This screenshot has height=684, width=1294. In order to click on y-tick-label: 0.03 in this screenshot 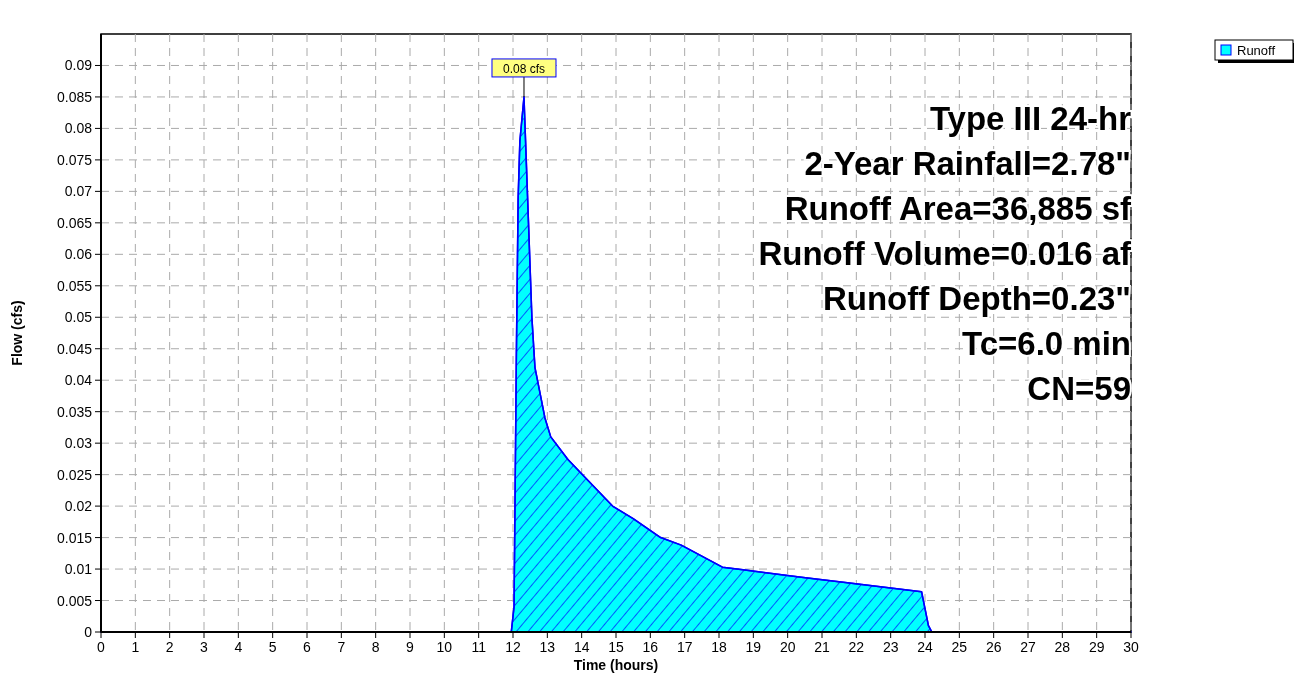, I will do `click(78, 443)`.